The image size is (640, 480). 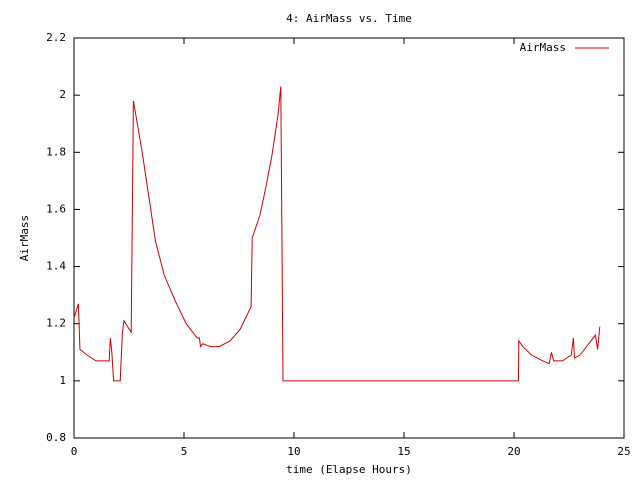 What do you see at coordinates (56, 37) in the screenshot?
I see `y-tick-label: 2.2` at bounding box center [56, 37].